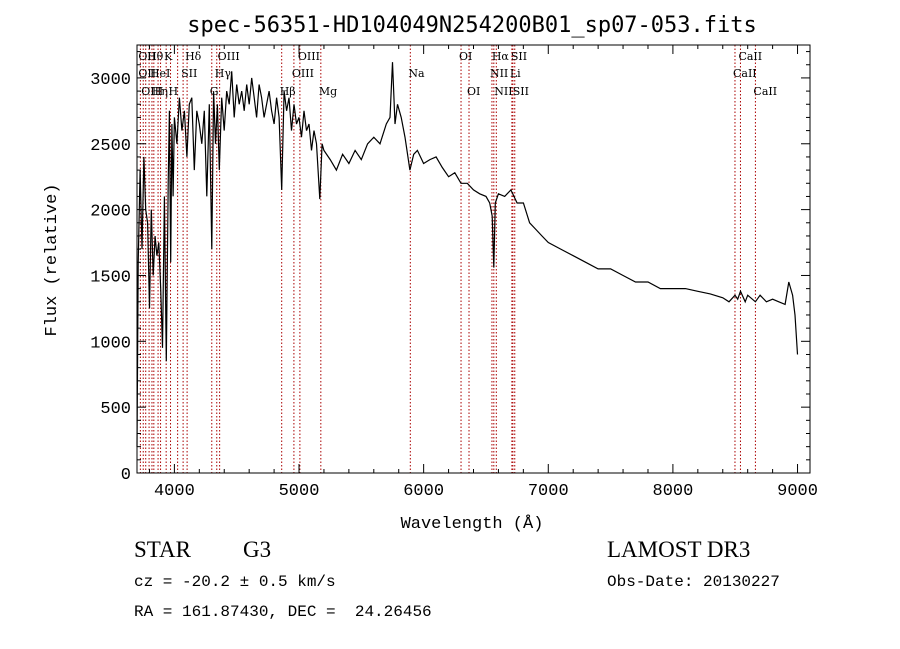 This screenshot has height=649, width=900. I want to click on line-label-8-top: K, so click(168, 56).